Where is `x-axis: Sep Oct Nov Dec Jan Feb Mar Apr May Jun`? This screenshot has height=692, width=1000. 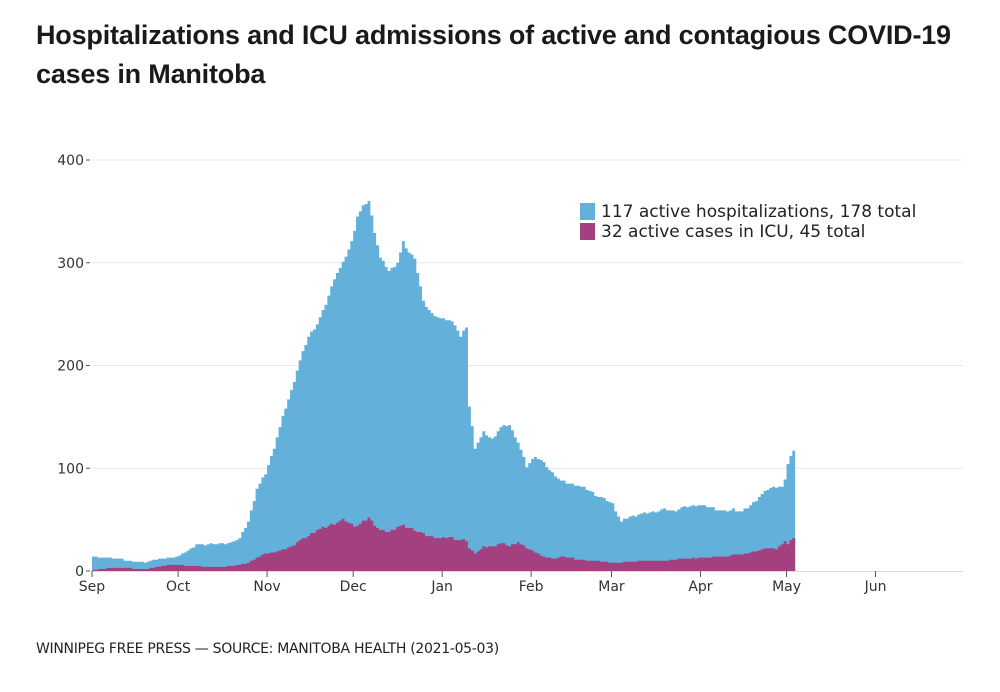
x-axis: Sep Oct Nov Dec Jan Feb Mar Apr May Jun is located at coordinates (521, 583).